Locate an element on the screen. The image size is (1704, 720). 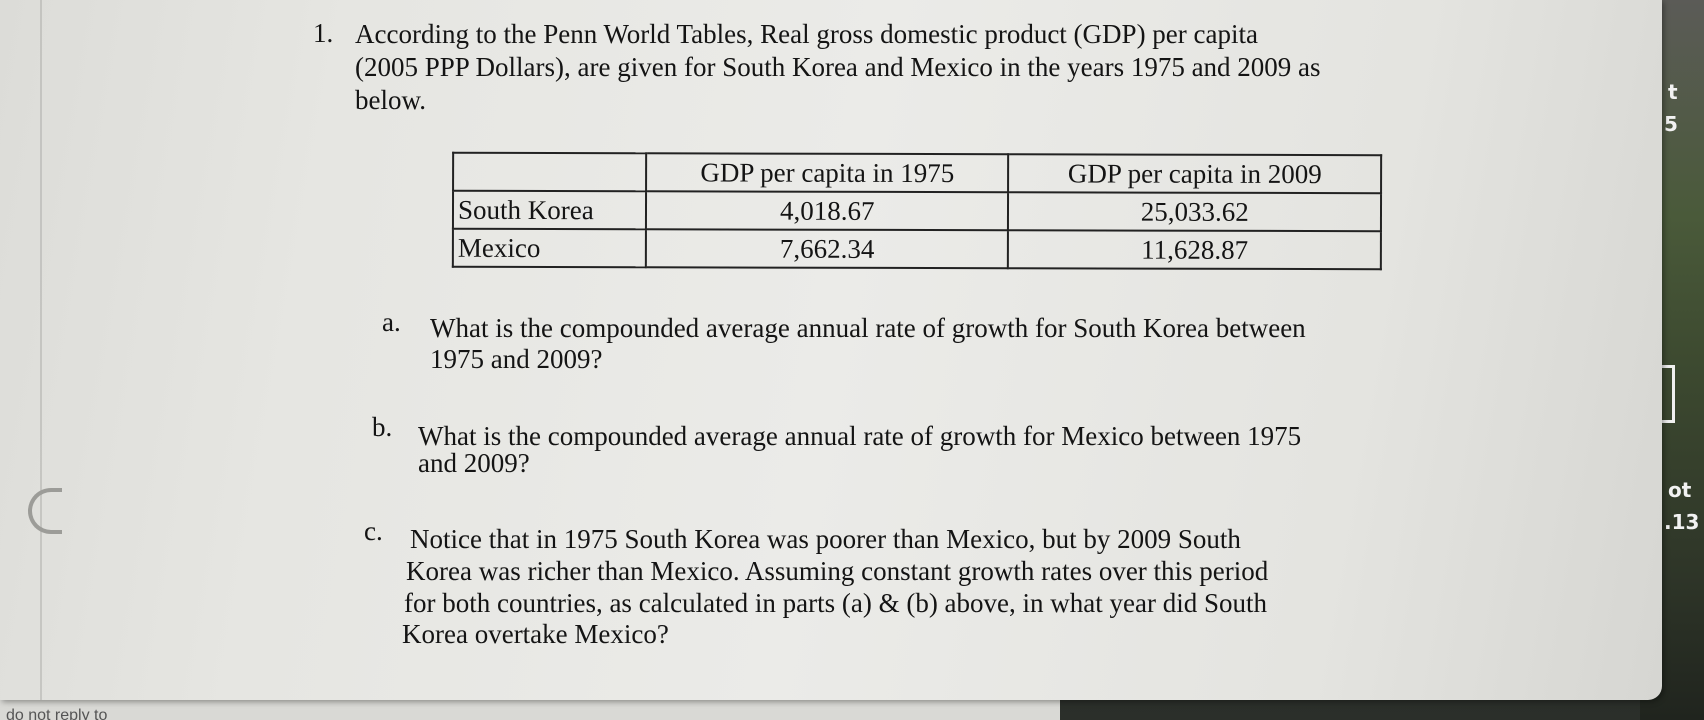
binder-ring is located at coordinates (45, 511).